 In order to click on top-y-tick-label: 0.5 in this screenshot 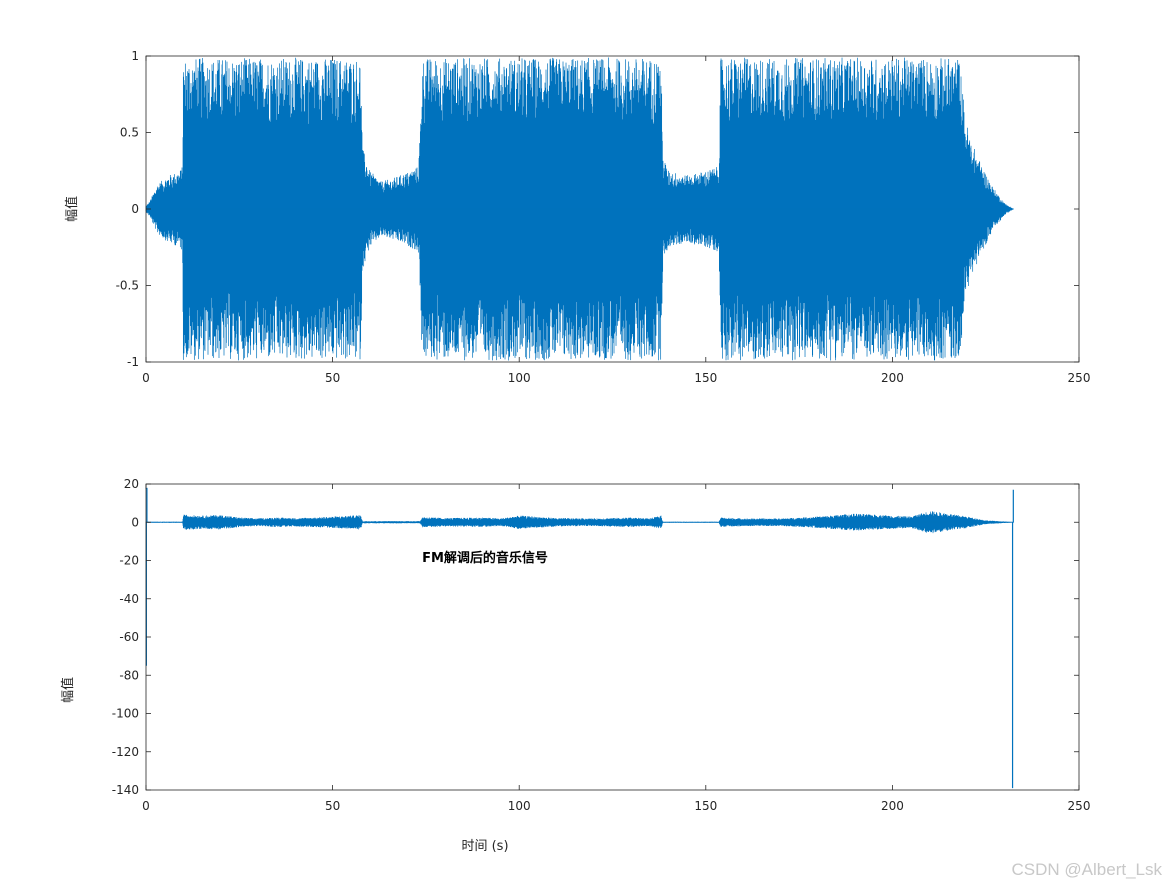, I will do `click(129, 133)`.